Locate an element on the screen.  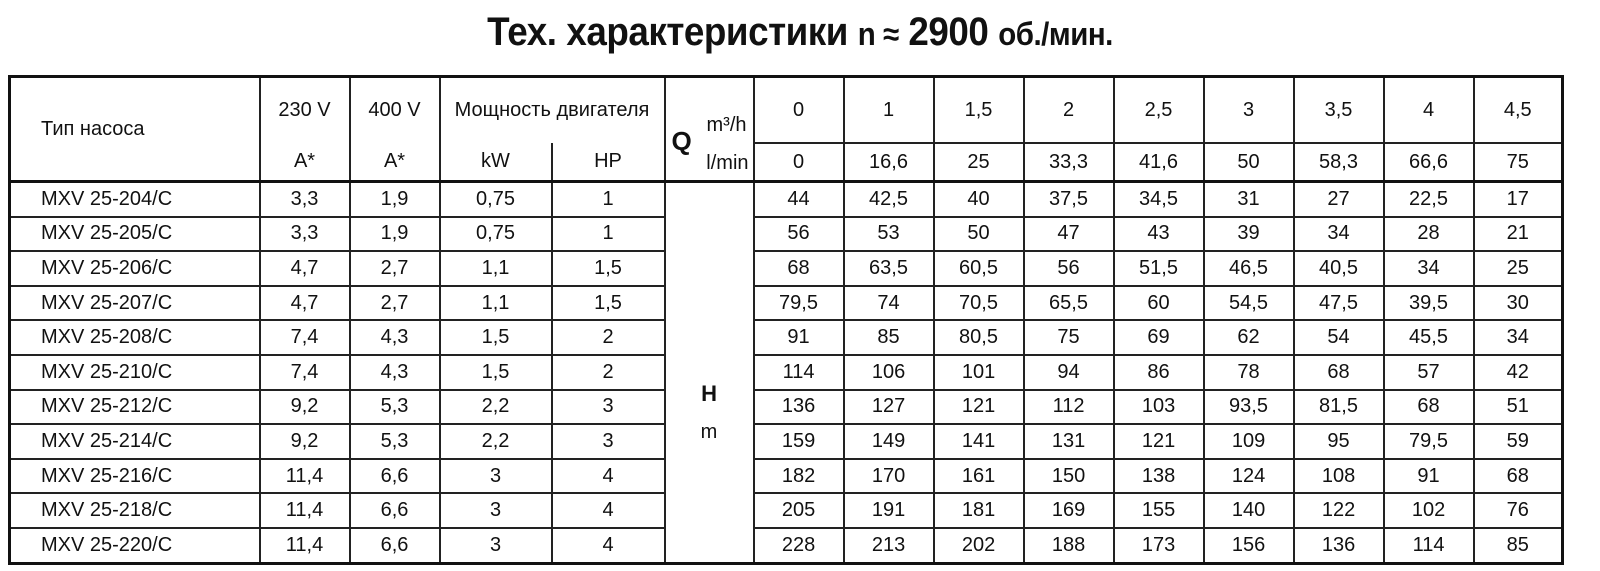
head-value: 42,5 is located at coordinates (888, 199).